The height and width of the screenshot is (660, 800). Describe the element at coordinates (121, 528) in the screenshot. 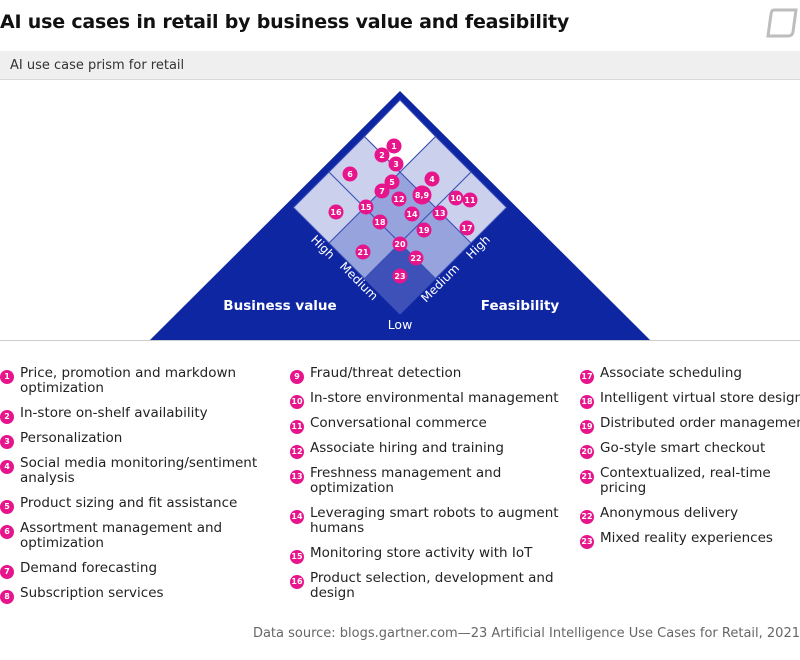

I see `legend-label-line: Assortment management and` at that location.